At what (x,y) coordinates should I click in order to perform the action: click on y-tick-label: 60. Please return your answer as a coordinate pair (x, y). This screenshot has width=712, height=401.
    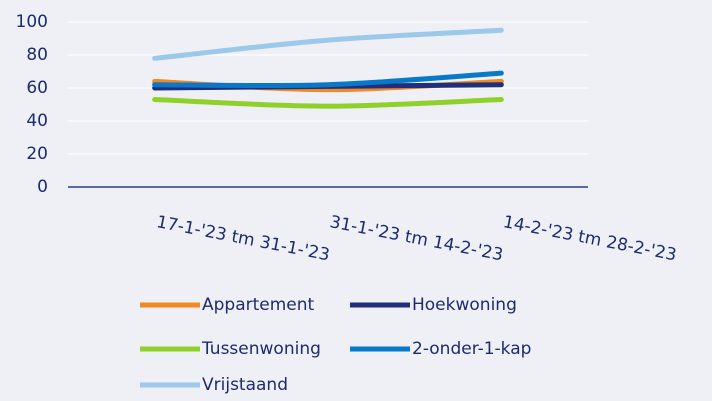
    Looking at the image, I should click on (37, 88).